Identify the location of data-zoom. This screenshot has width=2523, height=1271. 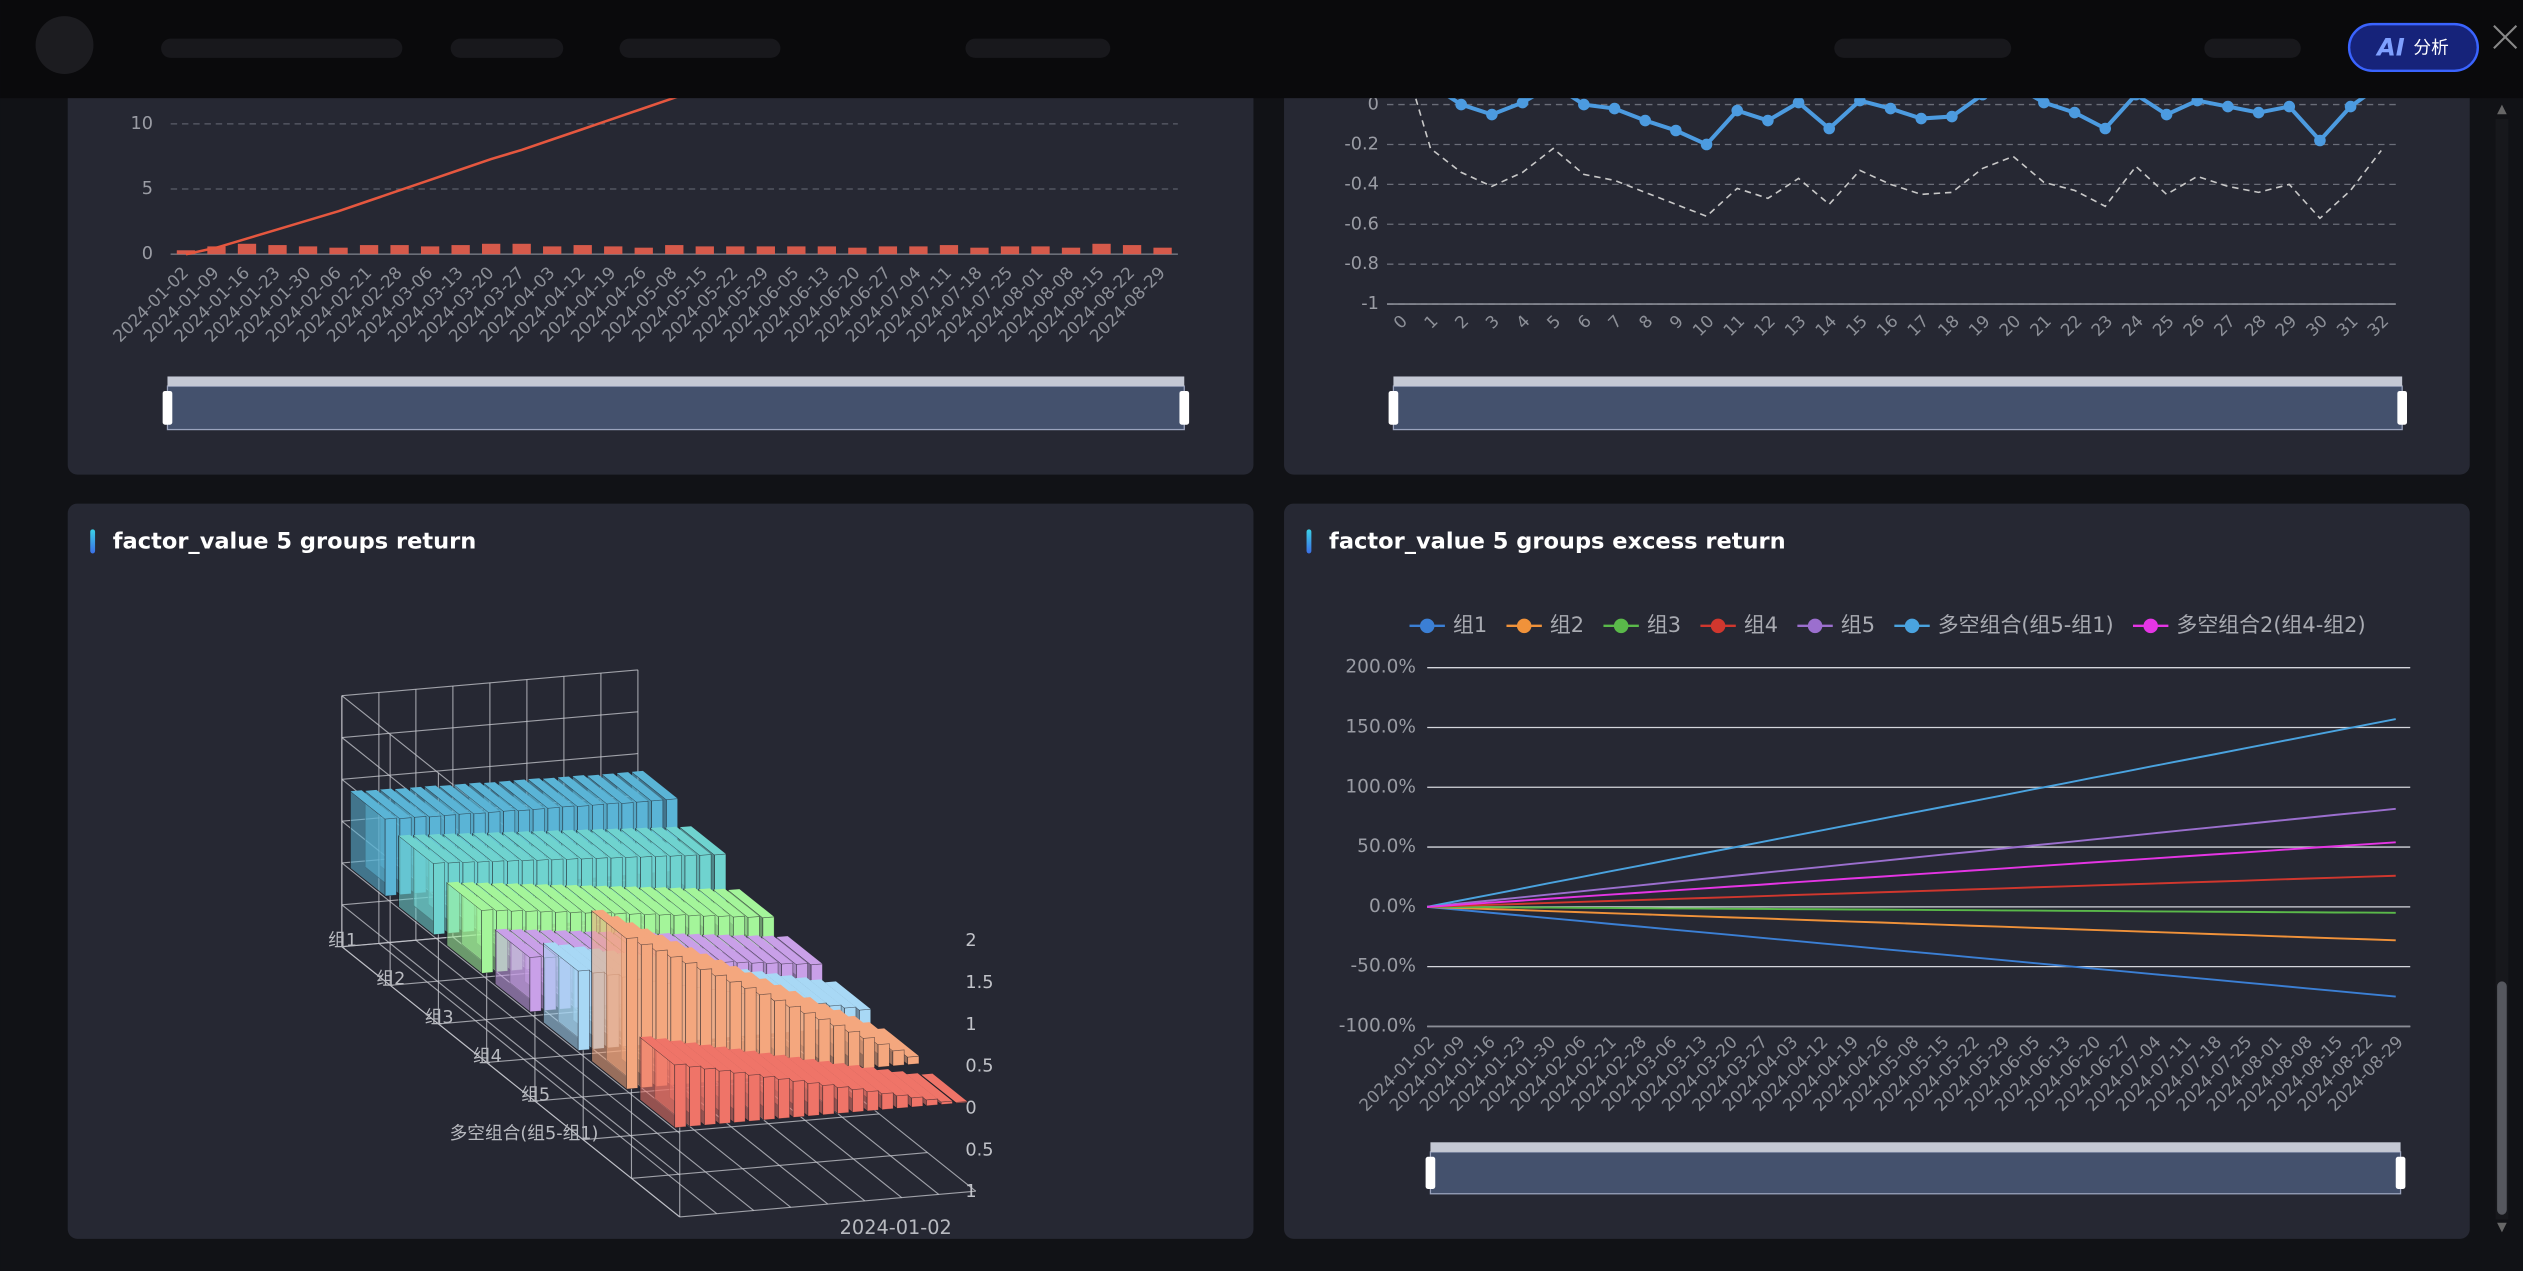
(1915, 1173).